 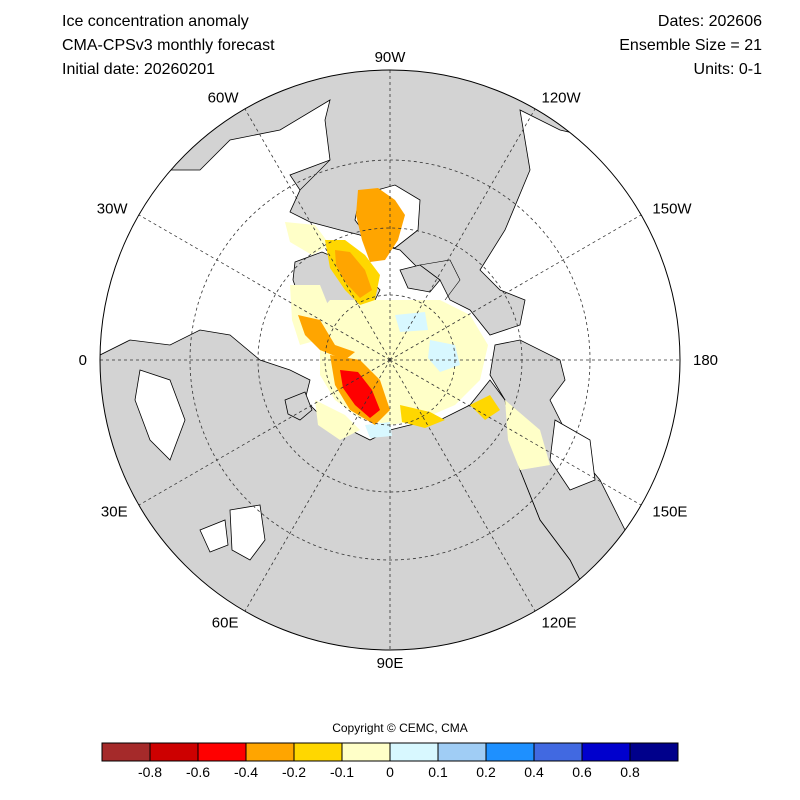 I want to click on copyright: Copyright © CEMC, CMA, so click(x=400, y=728).